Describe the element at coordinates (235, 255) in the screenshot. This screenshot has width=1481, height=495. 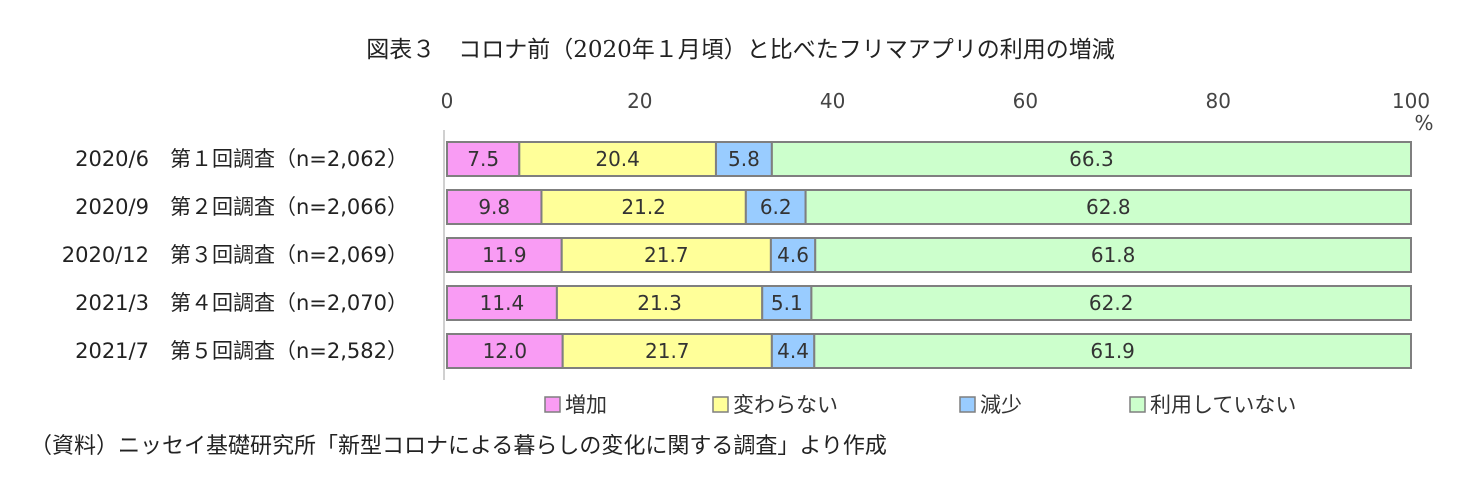
I see `category-label: 2020/12 第３回調査（n=2,069）` at that location.